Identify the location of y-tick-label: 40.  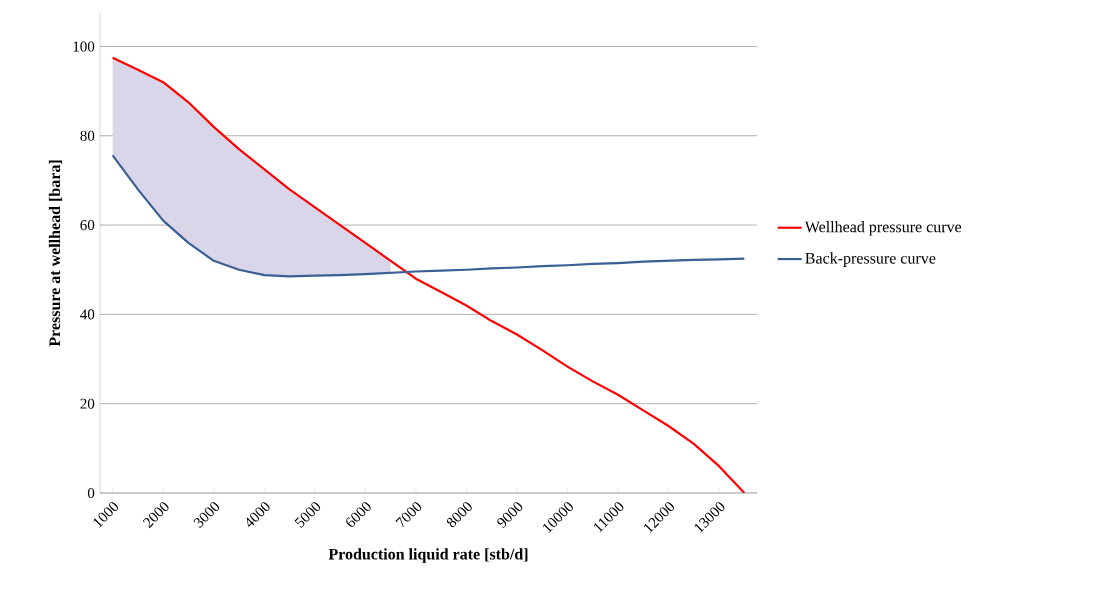
(87, 314).